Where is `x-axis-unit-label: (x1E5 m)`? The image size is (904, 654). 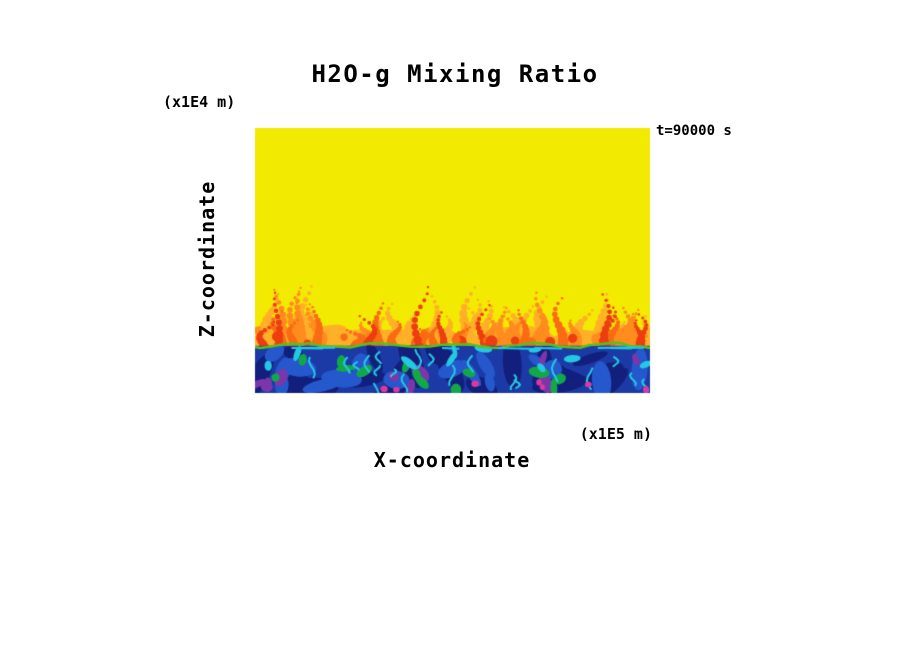
x-axis-unit-label: (x1E5 m) is located at coordinates (615, 434).